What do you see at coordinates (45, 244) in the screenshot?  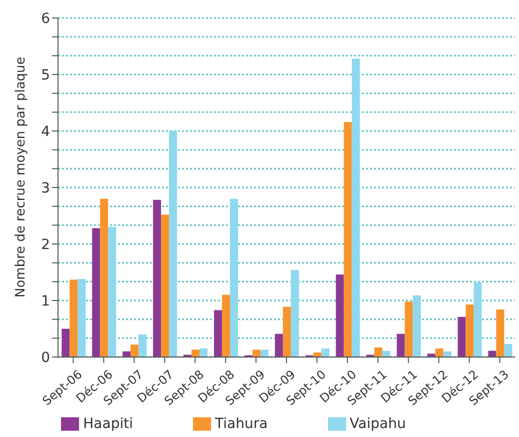 I see `y-tick-label: 2` at bounding box center [45, 244].